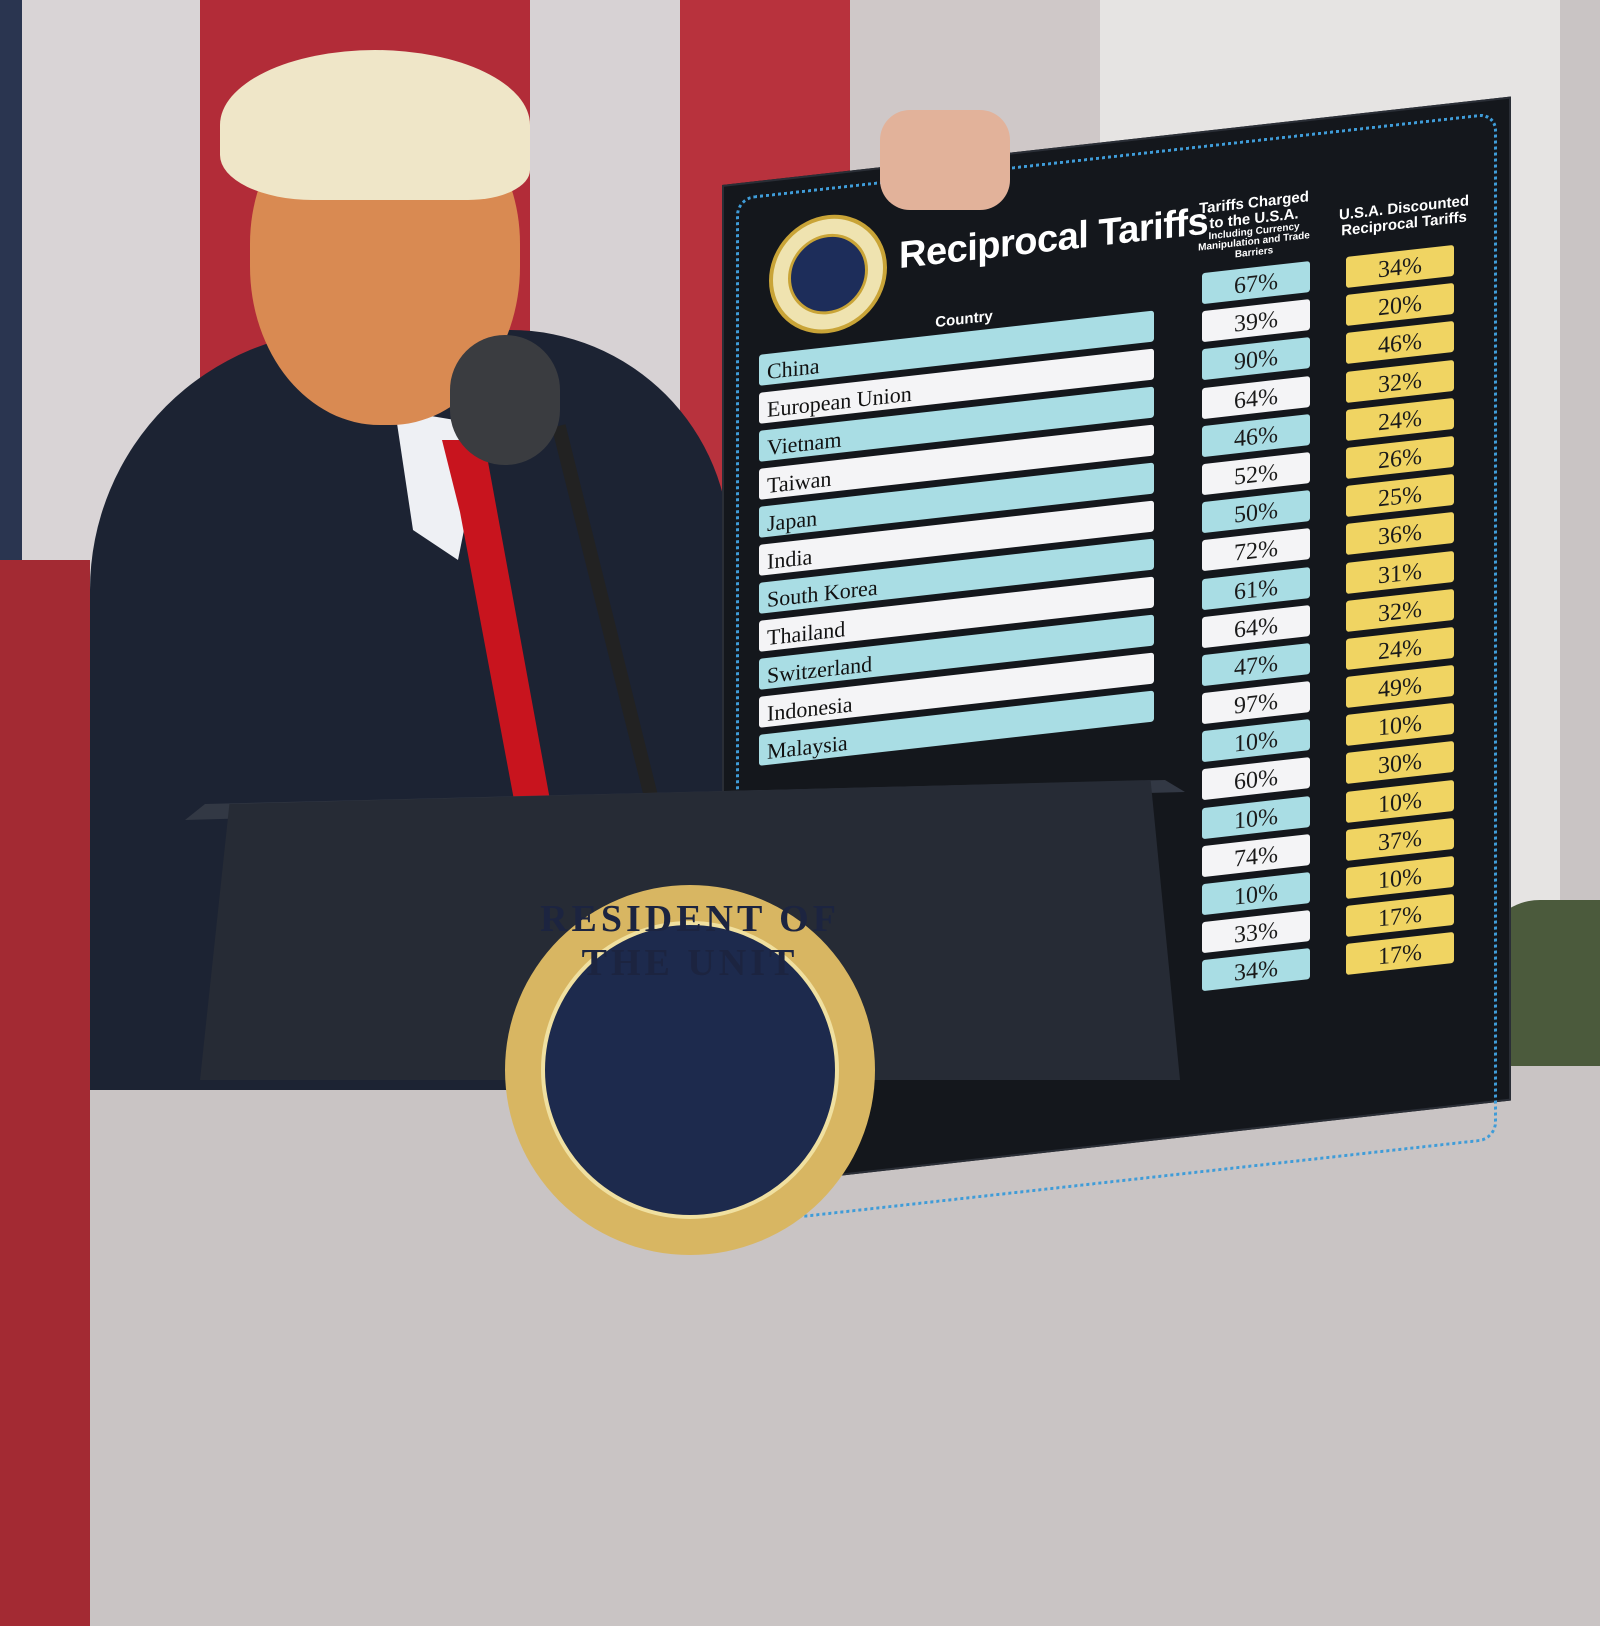 The width and height of the screenshot is (1600, 1626). Describe the element at coordinates (1400, 686) in the screenshot. I see `discounted-cell: 49%` at that location.